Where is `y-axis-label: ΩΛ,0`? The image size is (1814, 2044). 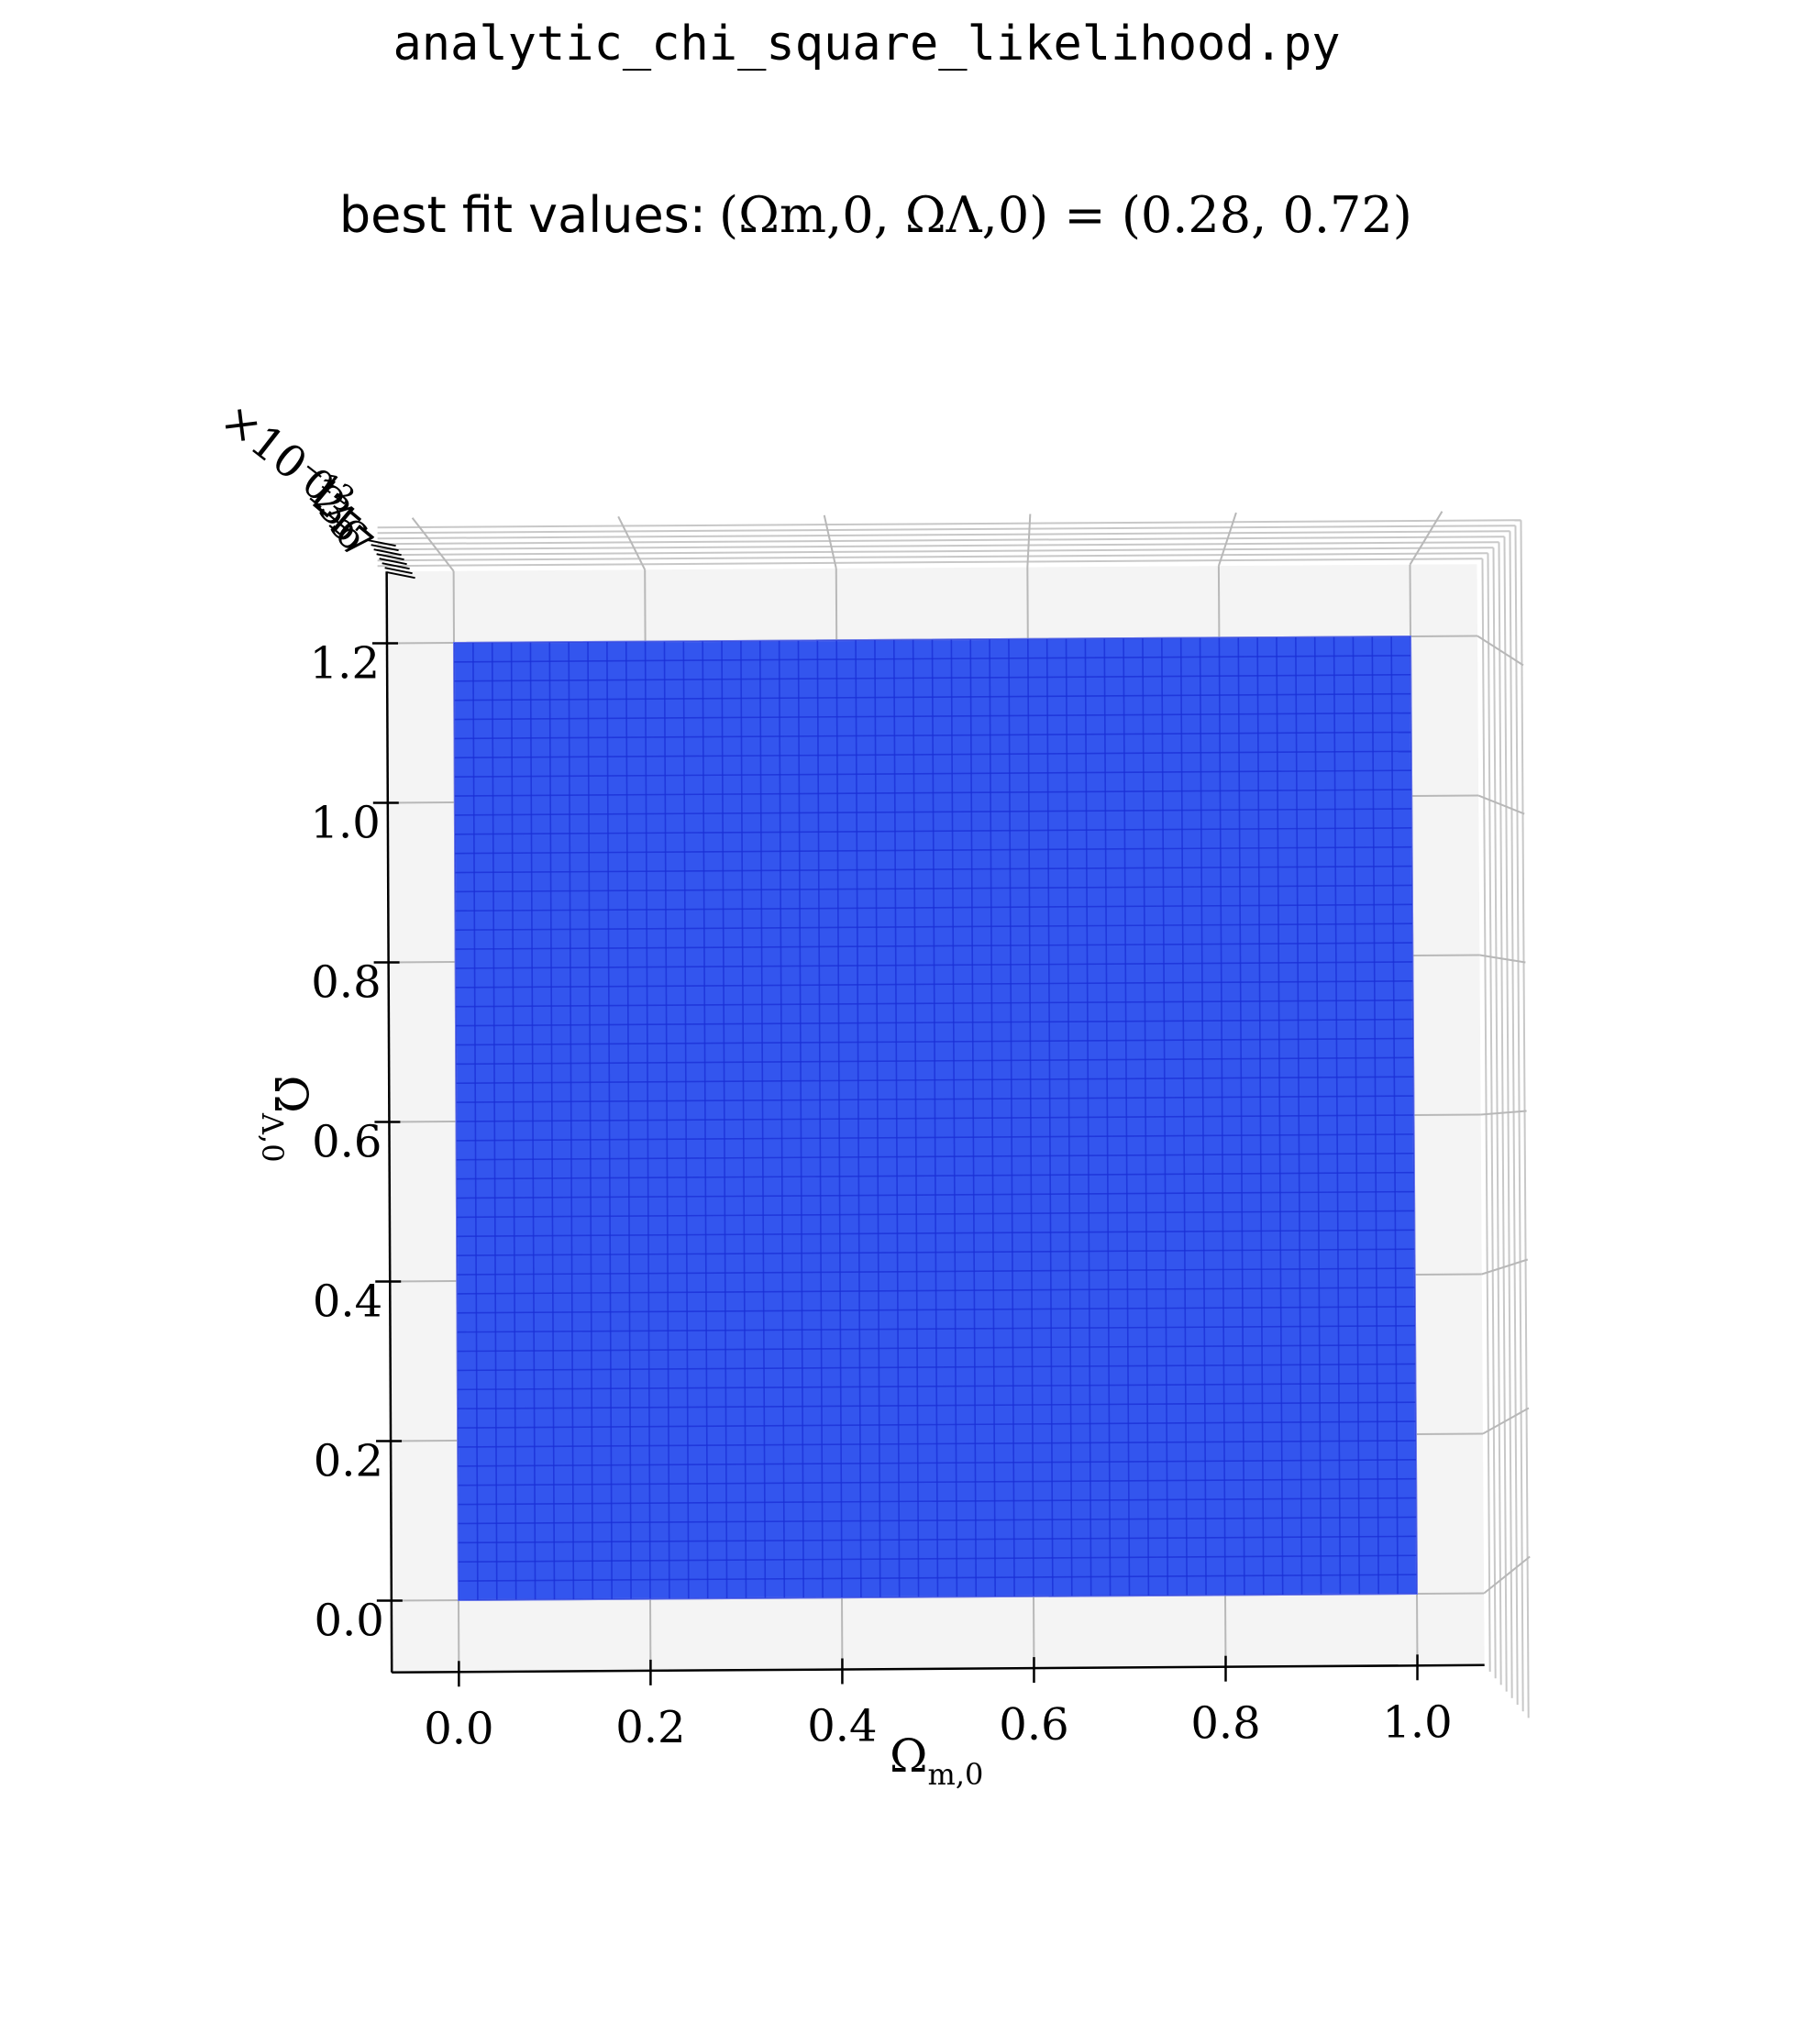 y-axis-label: ΩΛ,0 is located at coordinates (286, 1118).